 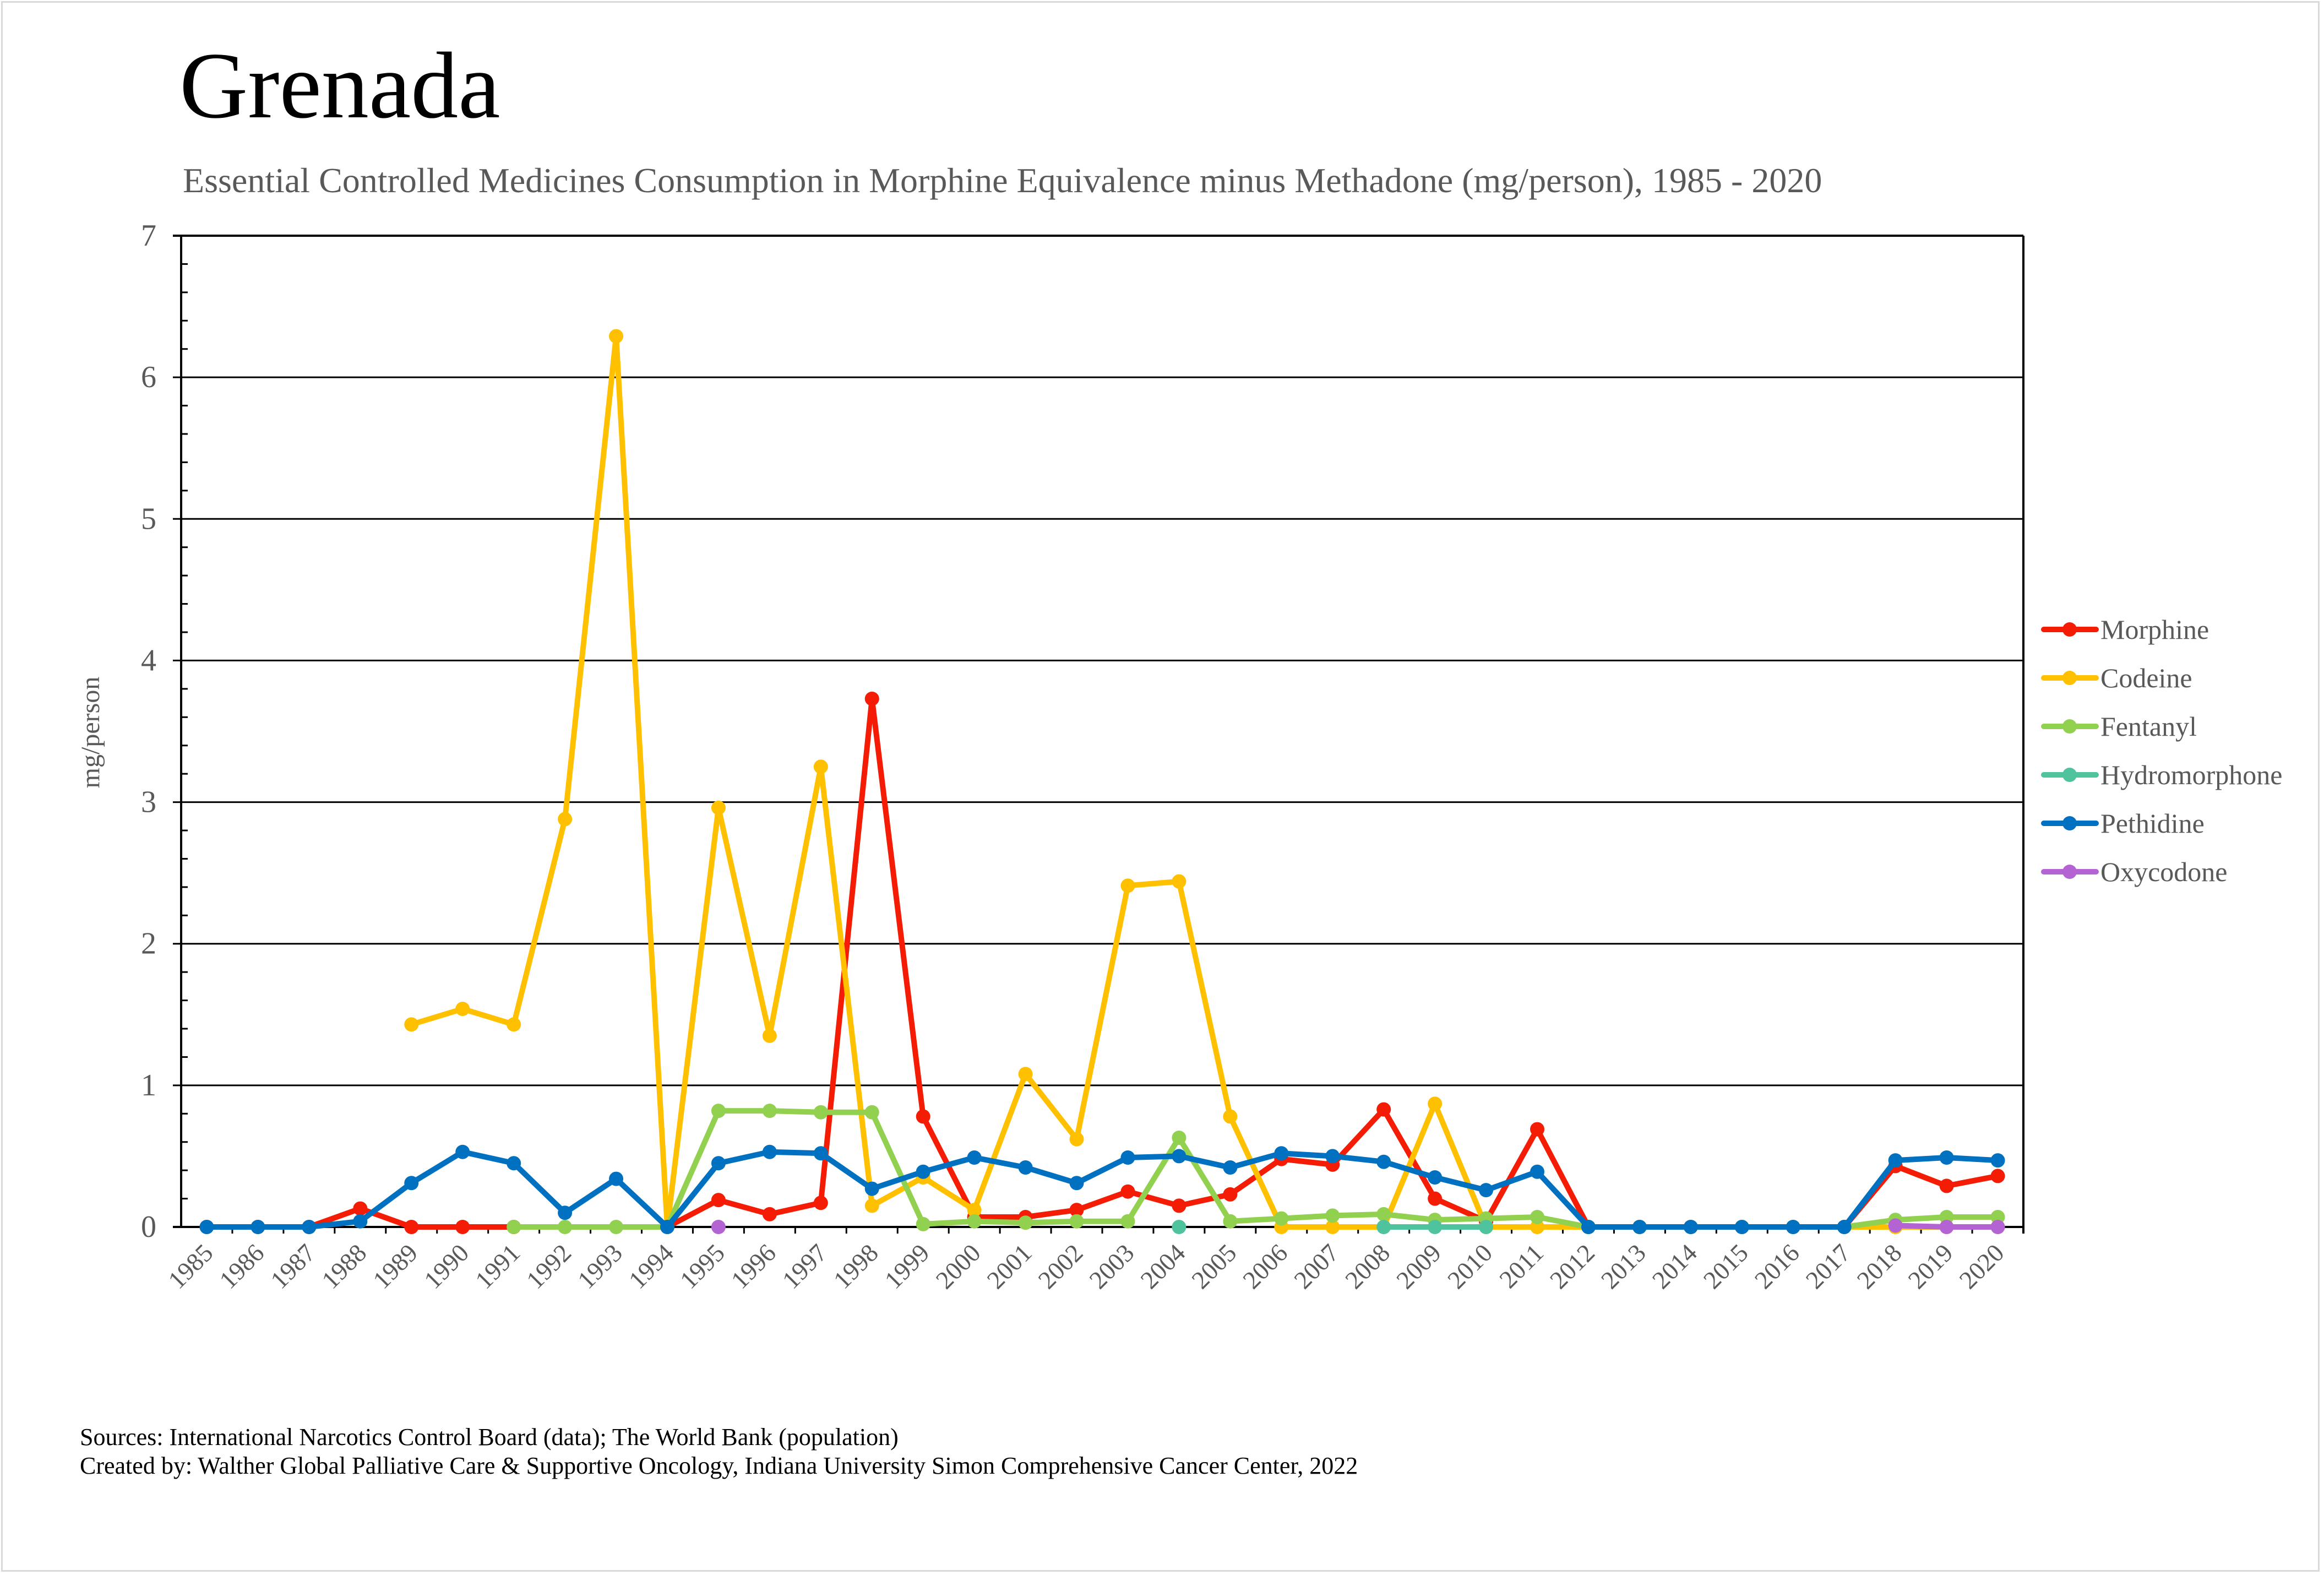 What do you see at coordinates (753, 1267) in the screenshot?
I see `x-tick-label: 1996` at bounding box center [753, 1267].